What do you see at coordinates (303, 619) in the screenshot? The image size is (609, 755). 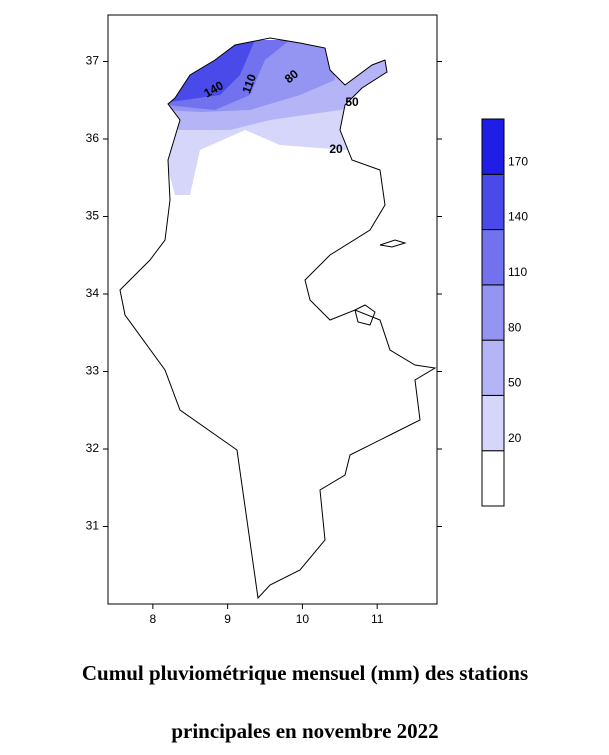 I see `x-tick-label: 10` at bounding box center [303, 619].